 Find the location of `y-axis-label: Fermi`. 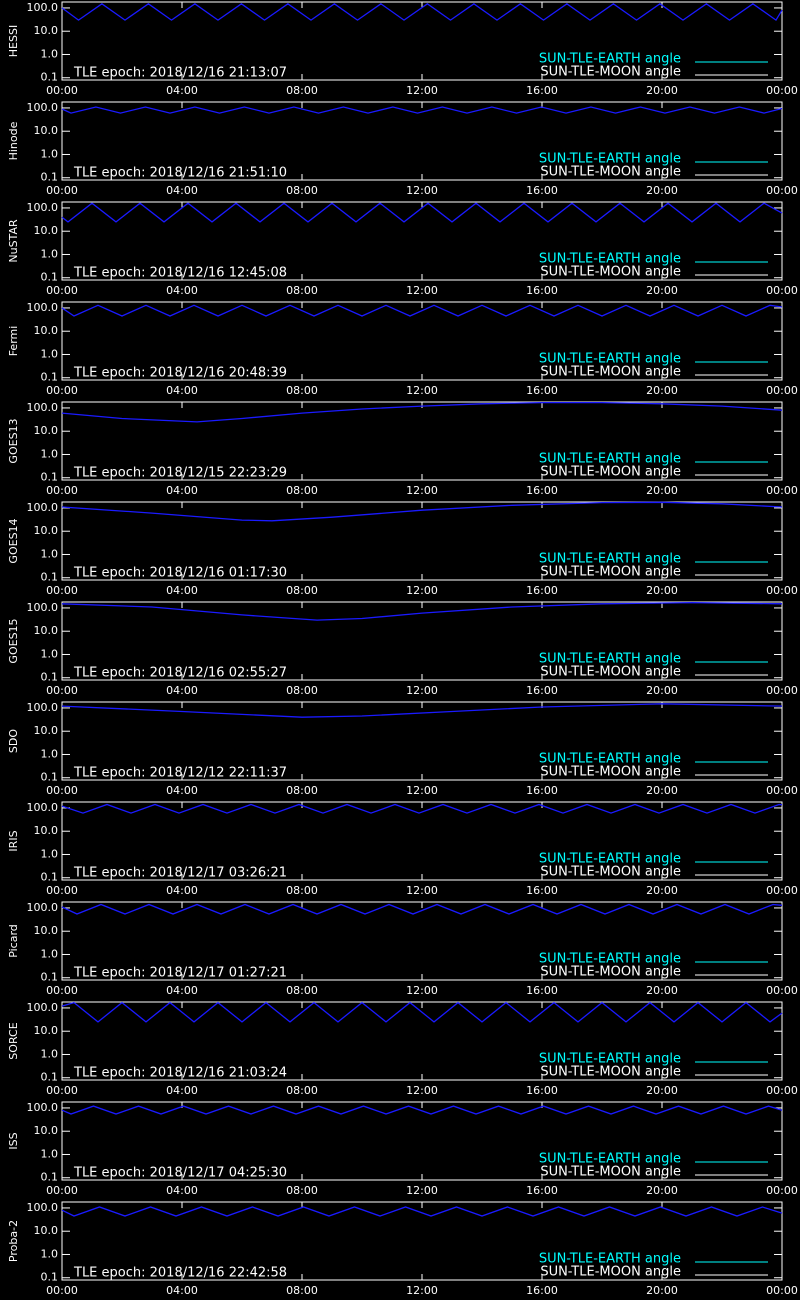

y-axis-label: Fermi is located at coordinates (13, 341).